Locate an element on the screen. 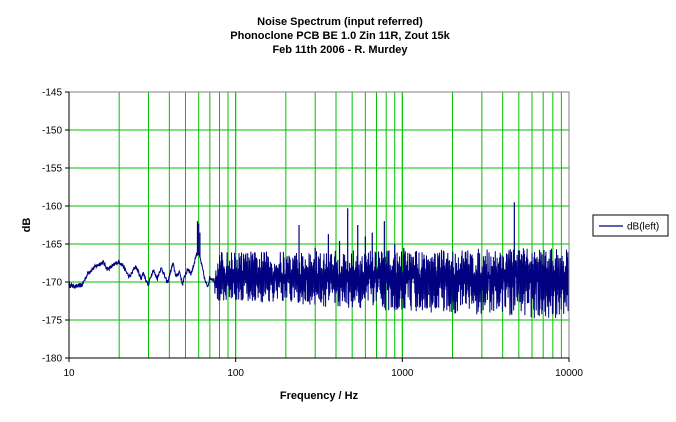 The width and height of the screenshot is (676, 422). y-tick-label: -170 is located at coordinates (52, 283).